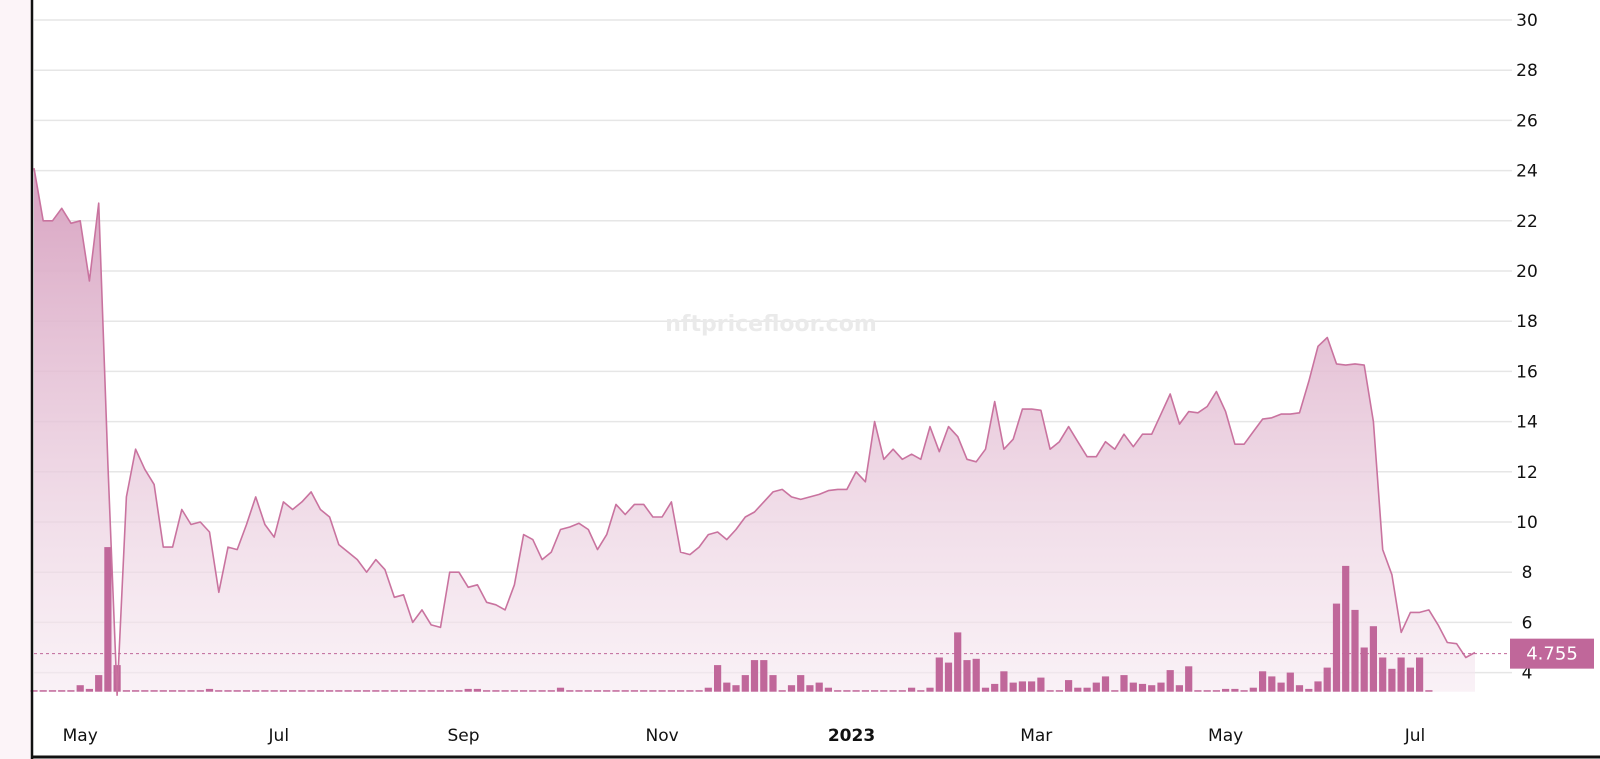 The width and height of the screenshot is (1600, 759). What do you see at coordinates (1527, 523) in the screenshot?
I see `y-tick-label: 10` at bounding box center [1527, 523].